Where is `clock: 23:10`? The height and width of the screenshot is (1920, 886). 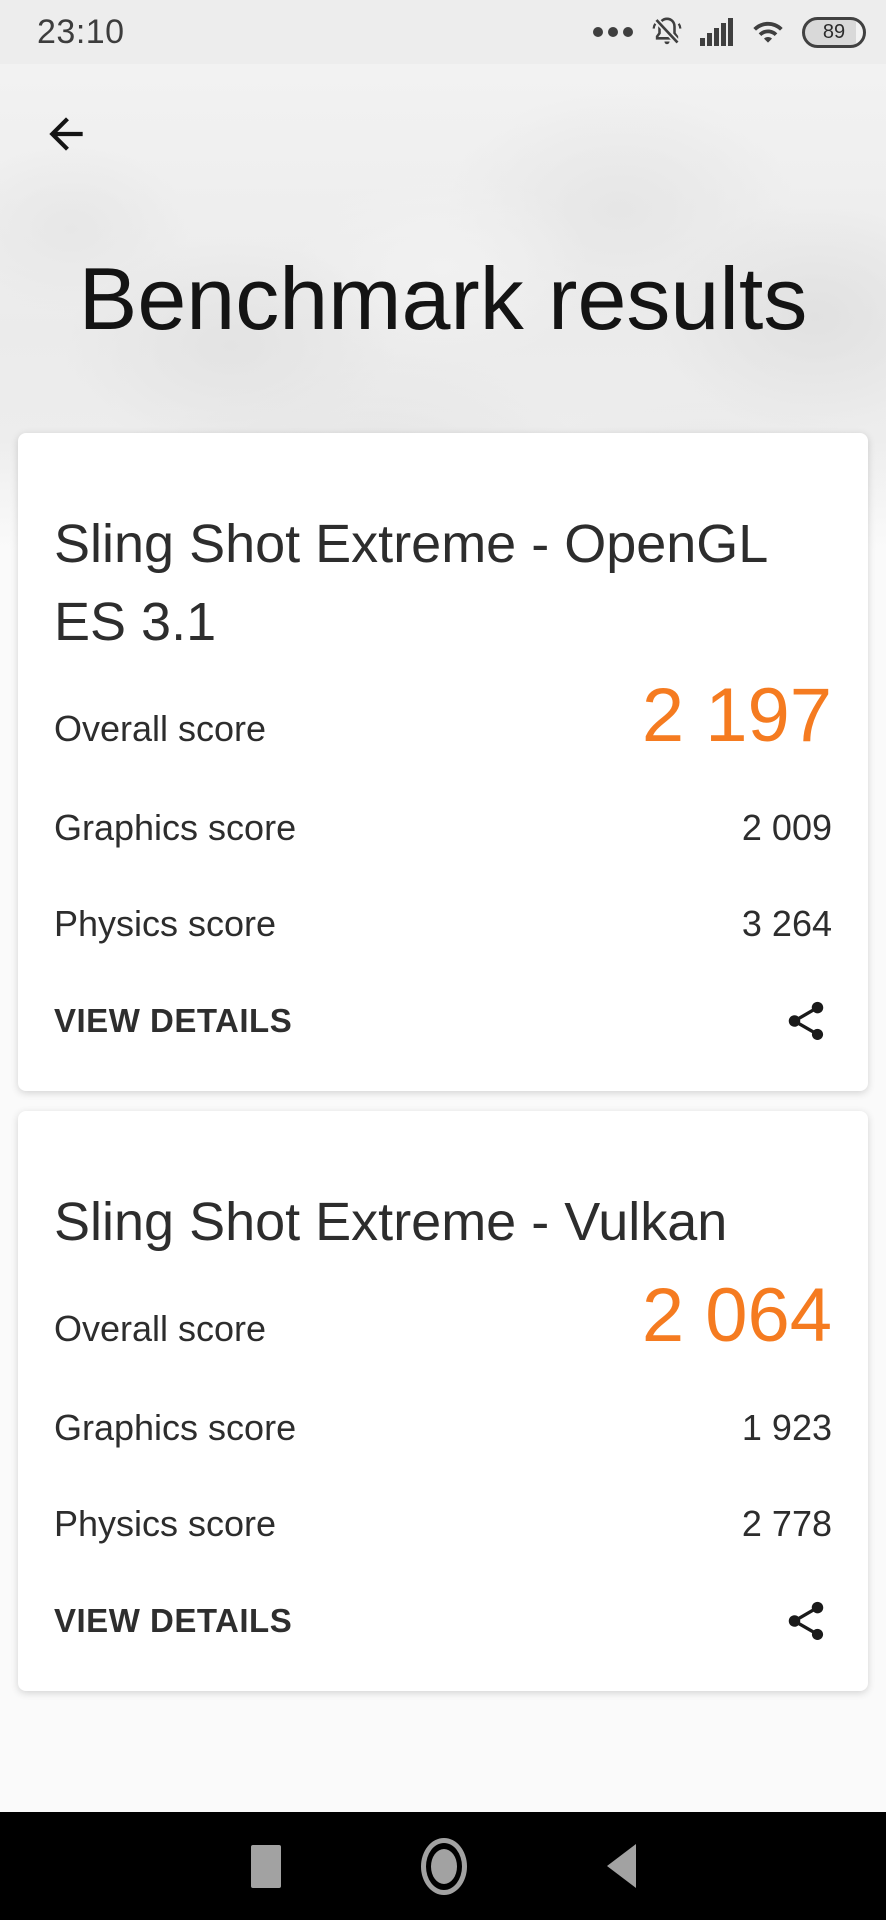
clock: 23:10 is located at coordinates (81, 31).